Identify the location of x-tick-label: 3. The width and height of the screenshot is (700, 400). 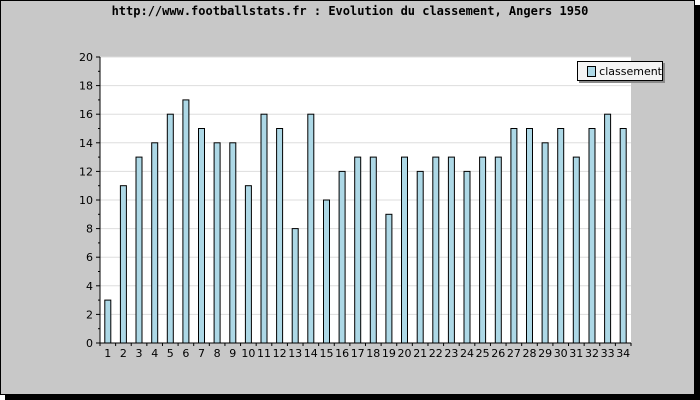
(139, 353).